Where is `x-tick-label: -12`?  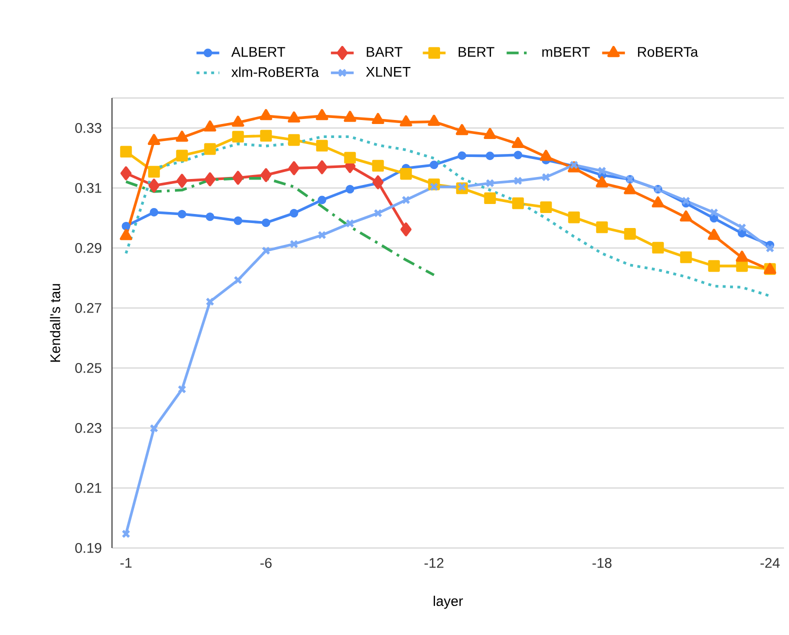 x-tick-label: -12 is located at coordinates (434, 563).